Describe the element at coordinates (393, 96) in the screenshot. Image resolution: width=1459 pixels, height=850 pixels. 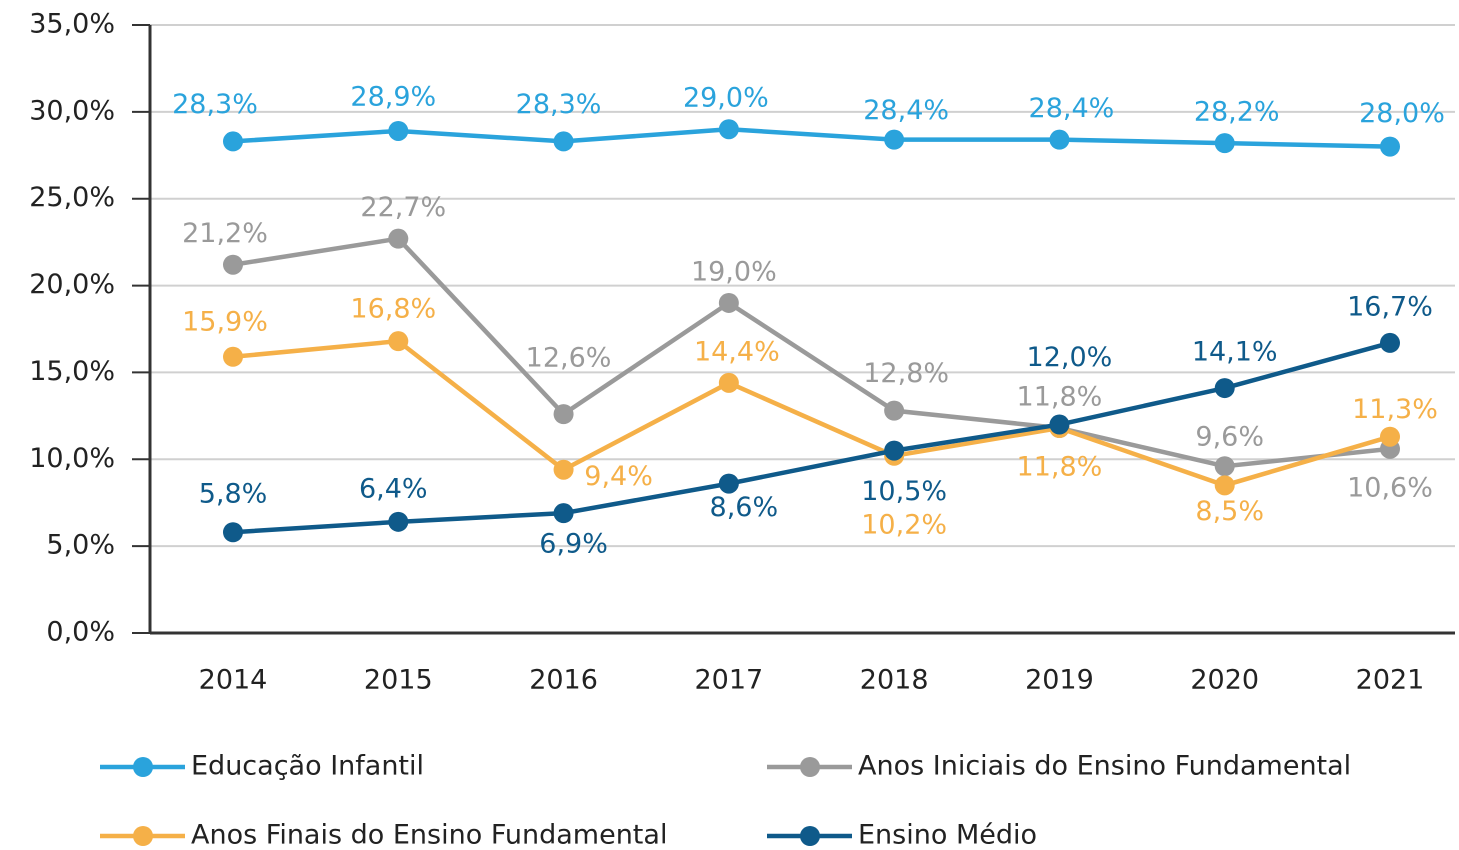
I see `data-label: 28,9%` at that location.